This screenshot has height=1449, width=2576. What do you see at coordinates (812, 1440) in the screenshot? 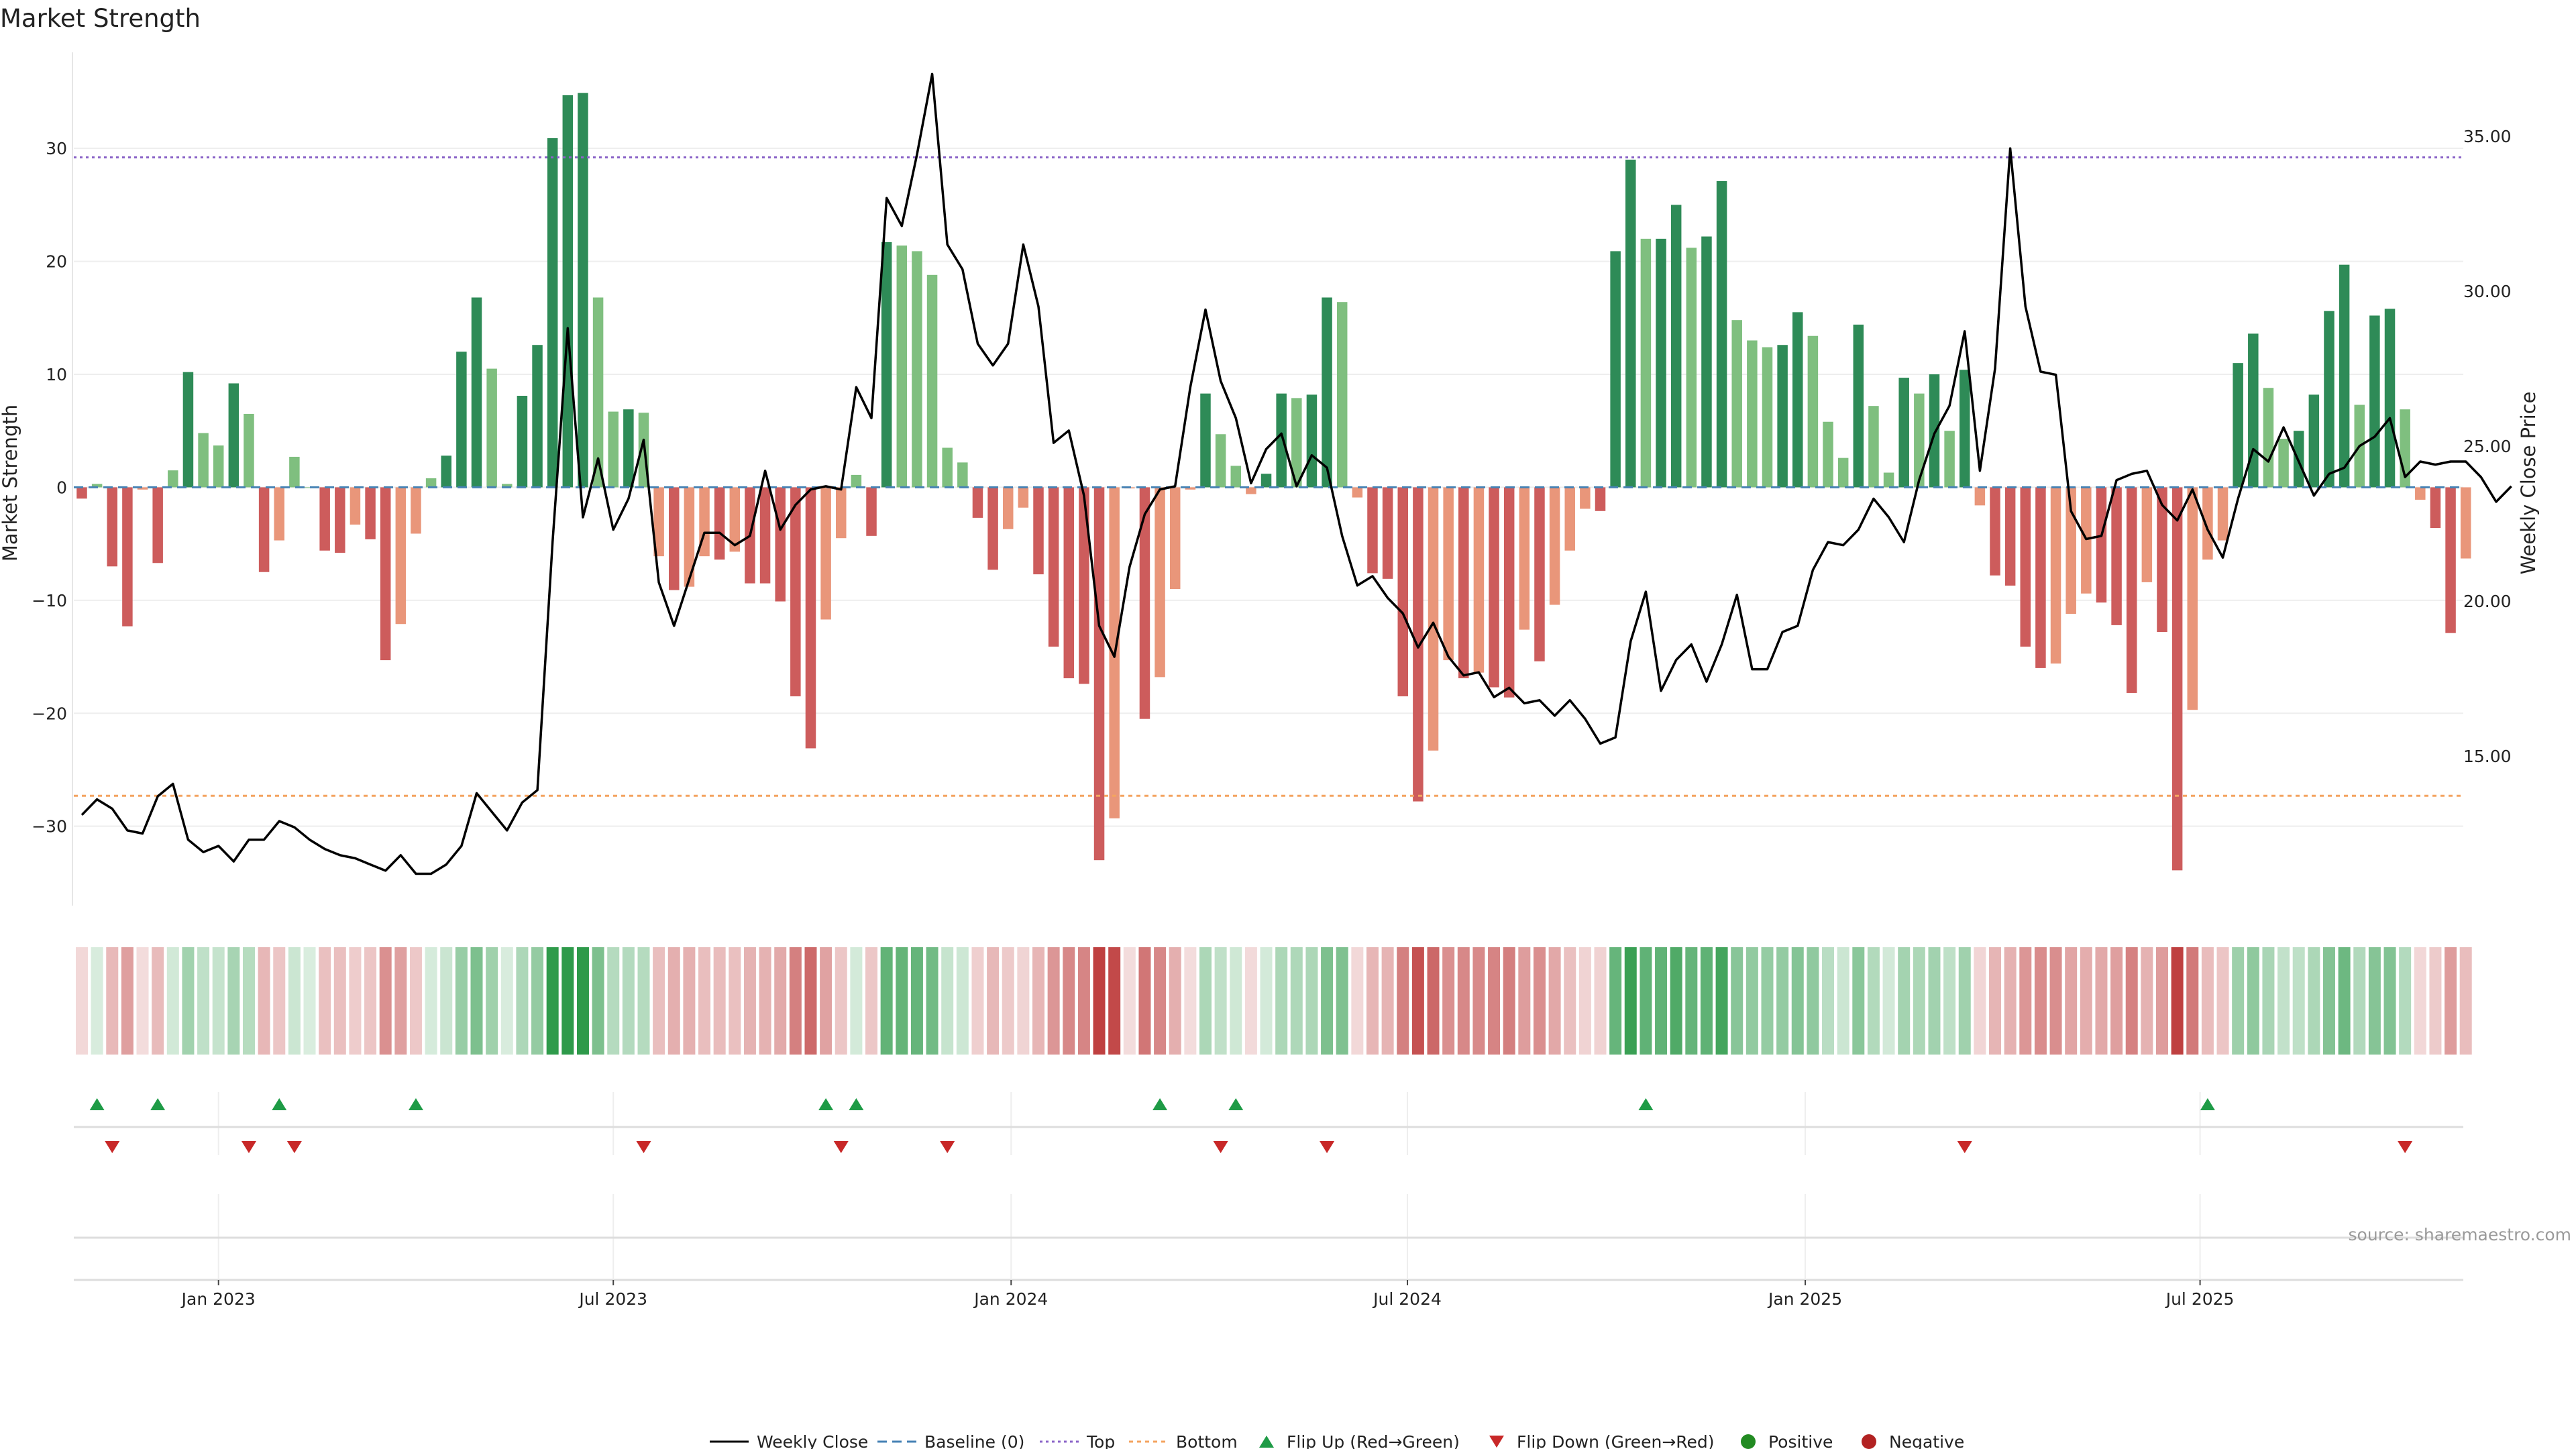
I see `legend-label: Weekly Close` at bounding box center [812, 1440].